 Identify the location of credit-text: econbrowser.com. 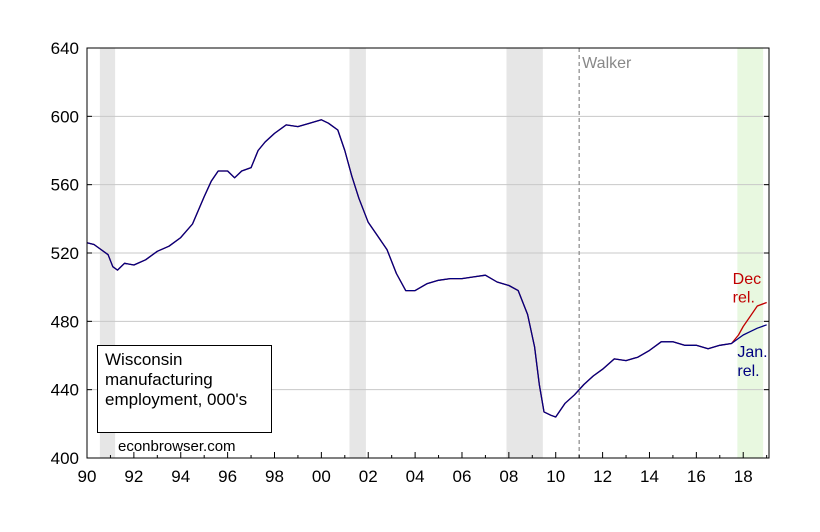
(177, 446).